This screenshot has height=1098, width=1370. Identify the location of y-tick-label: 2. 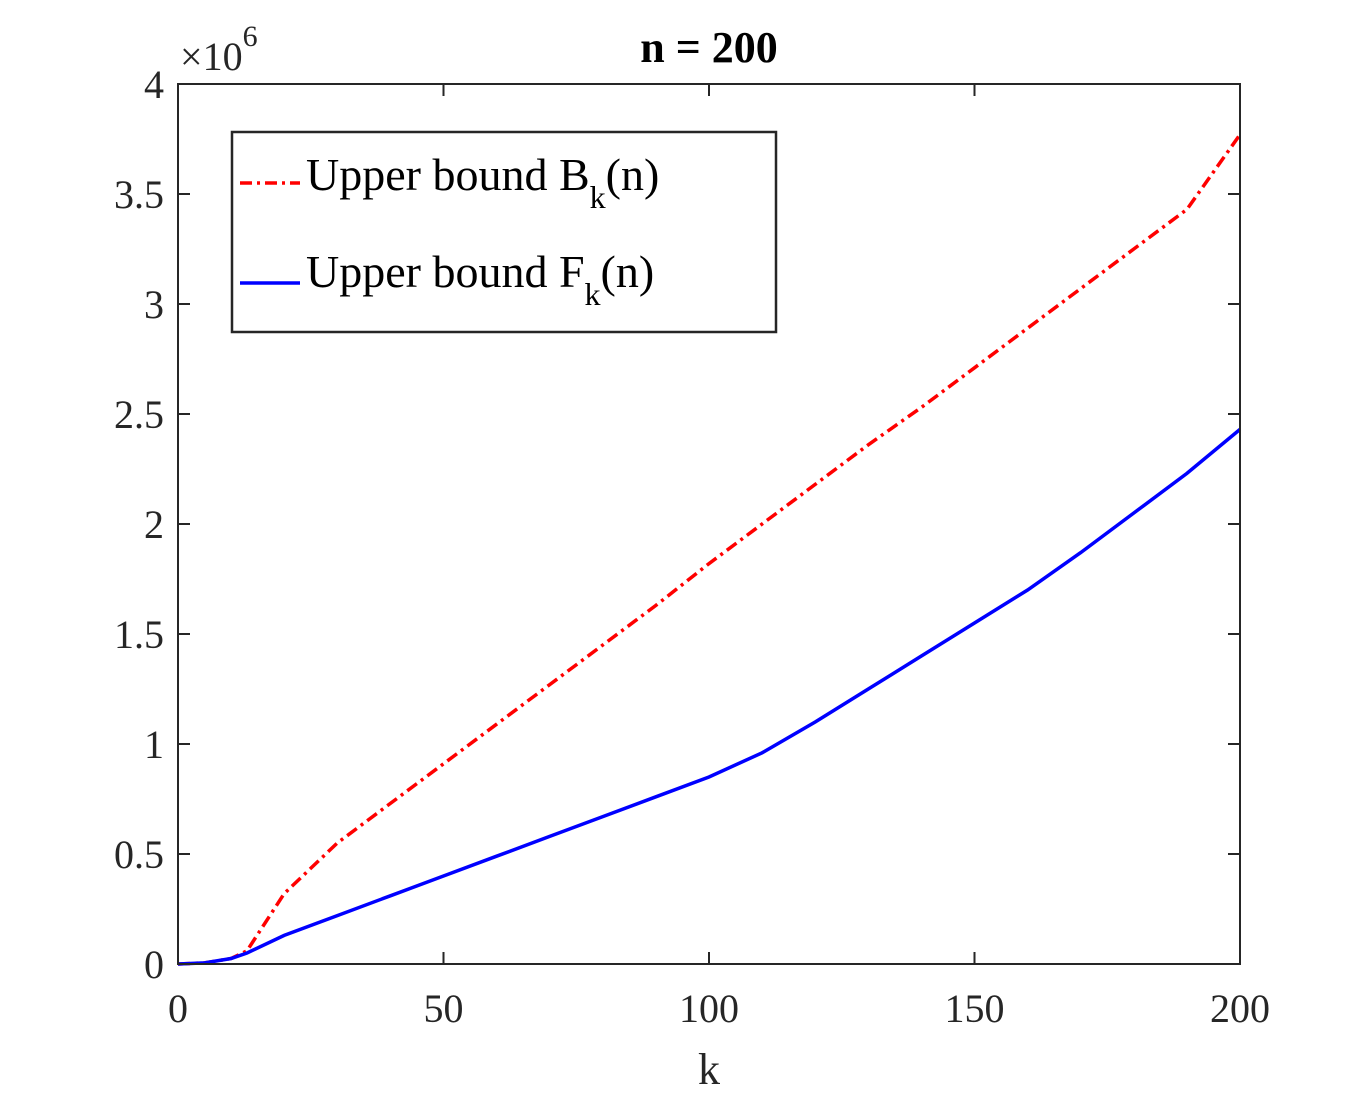
(154, 524).